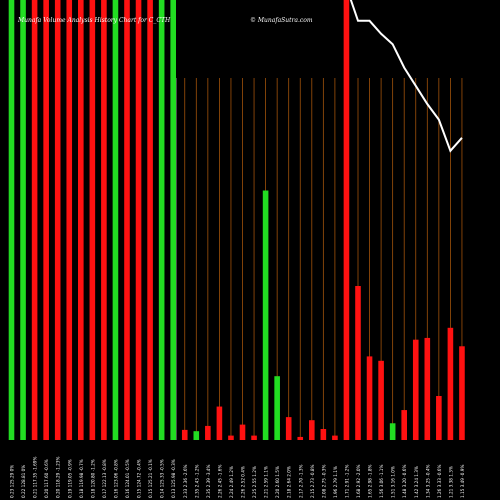  What do you see at coordinates (335, 482) in the screenshot?
I see `x-tick-label: 1.96 2.79 1.1%` at bounding box center [335, 482].